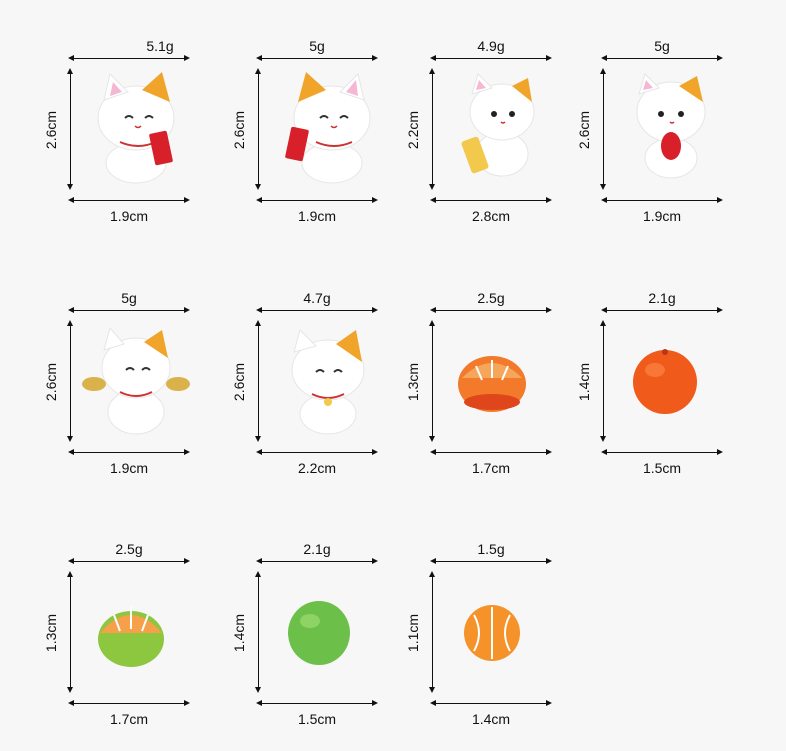 This screenshot has width=786, height=751. I want to click on whole-orange-figure, so click(665, 381).